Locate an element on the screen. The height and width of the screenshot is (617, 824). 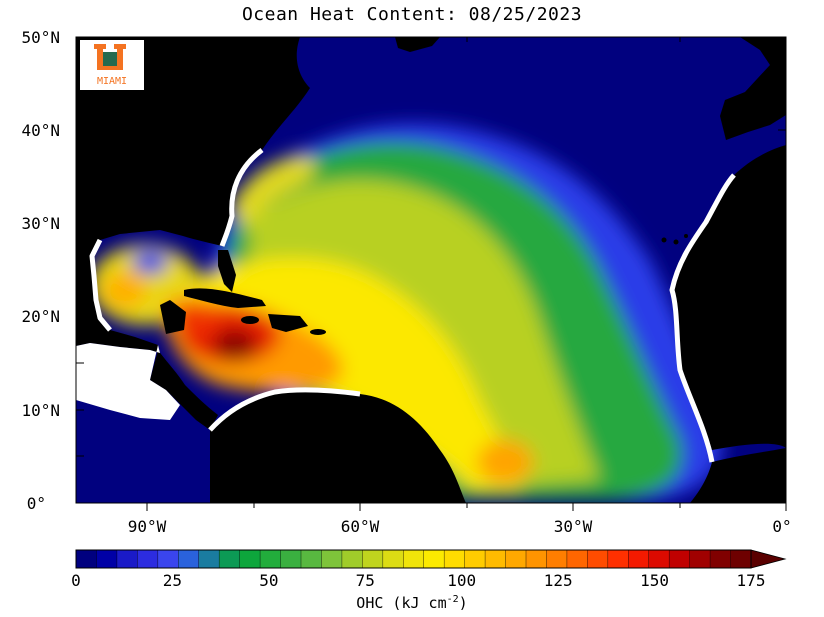
lat-label: 20°N is located at coordinates (40, 316).